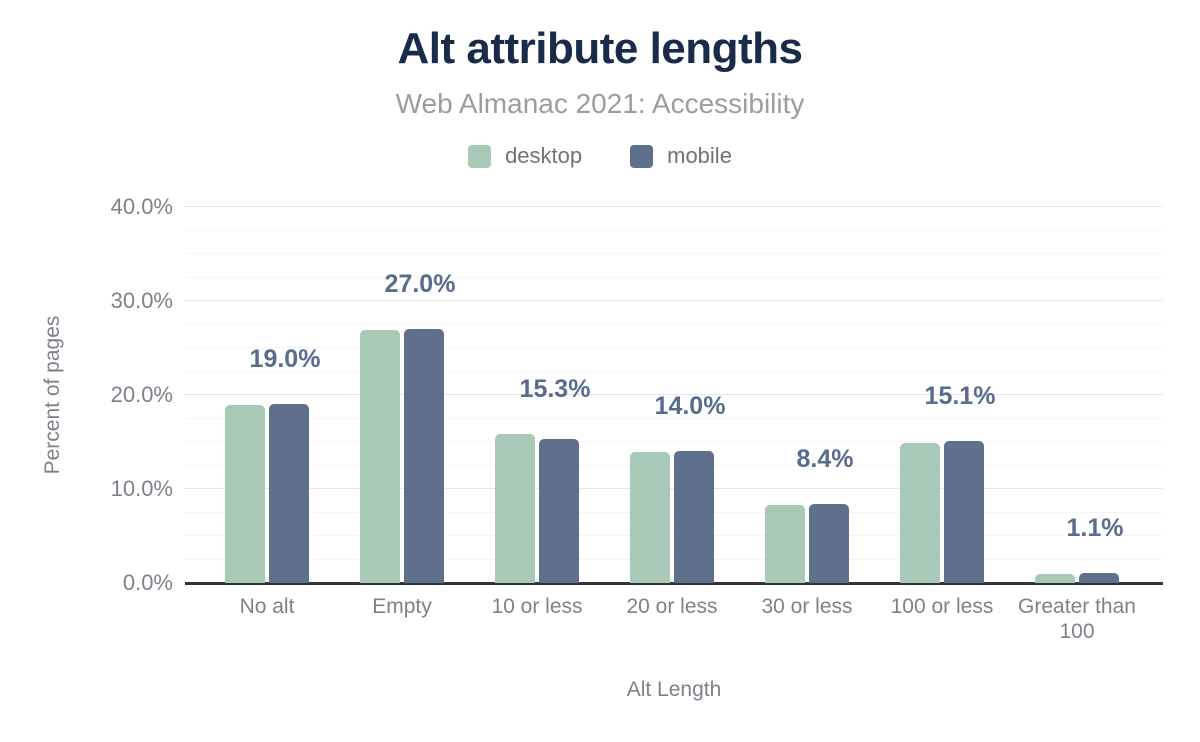  Describe the element at coordinates (674, 418) in the screenshot. I see `minor-gridline-17.5` at that location.